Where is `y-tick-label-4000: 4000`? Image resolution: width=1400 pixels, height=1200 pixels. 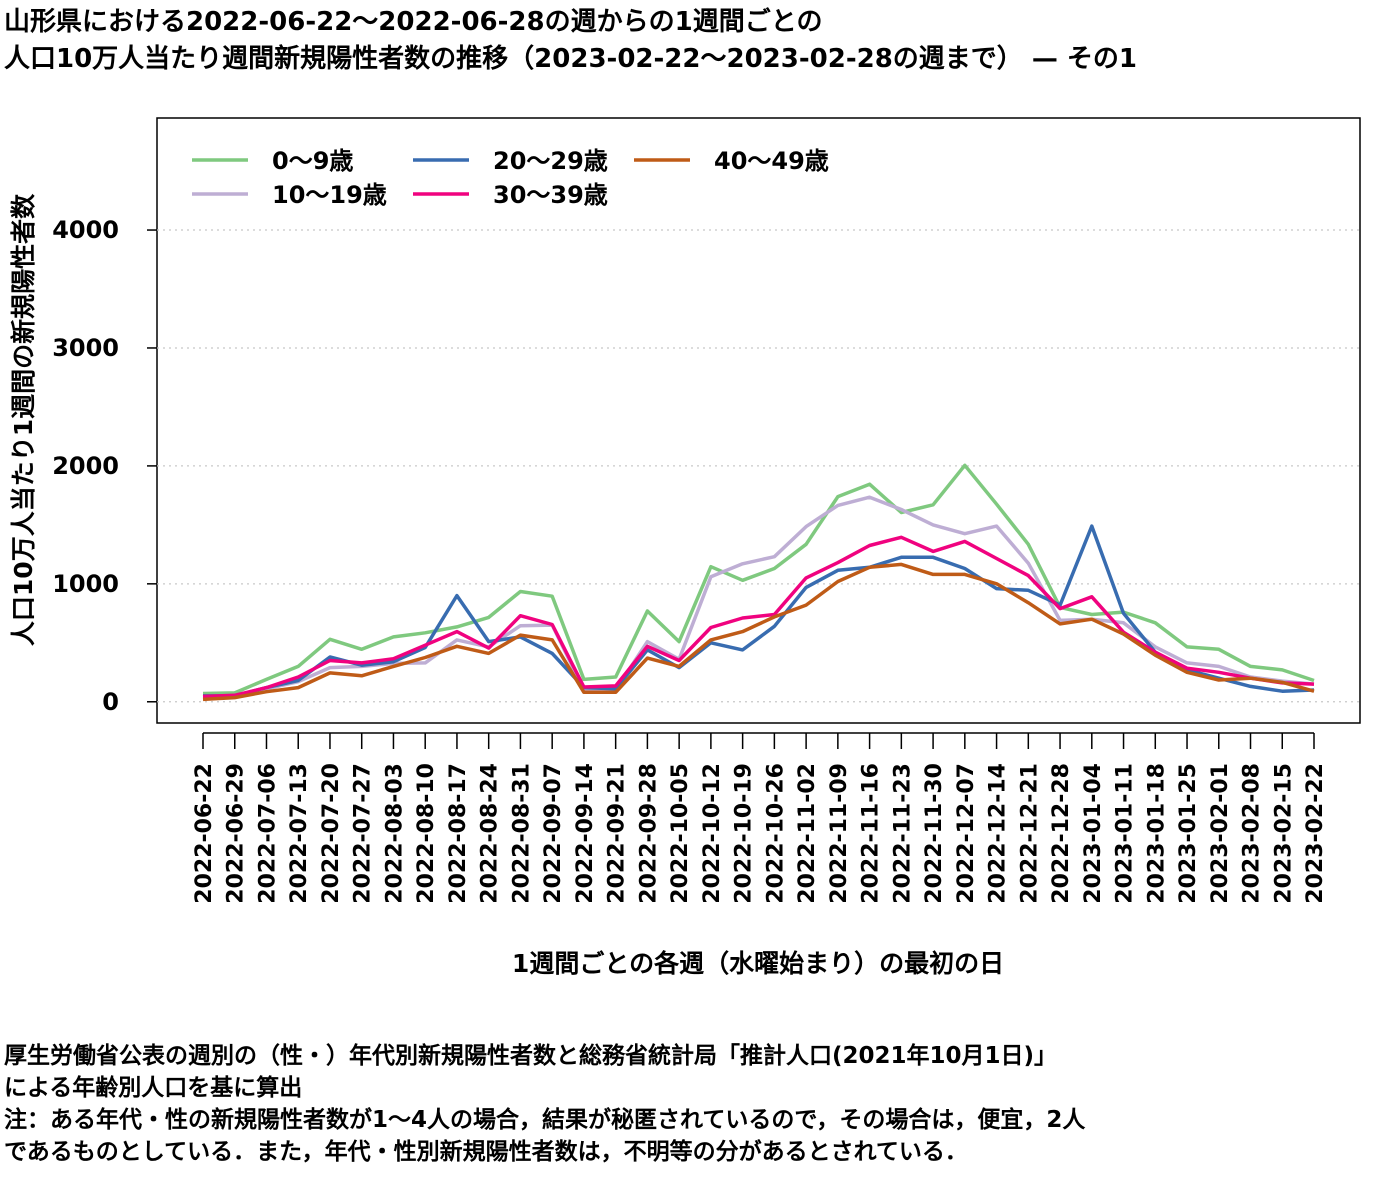
y-tick-label-4000: 4000 is located at coordinates (85, 230).